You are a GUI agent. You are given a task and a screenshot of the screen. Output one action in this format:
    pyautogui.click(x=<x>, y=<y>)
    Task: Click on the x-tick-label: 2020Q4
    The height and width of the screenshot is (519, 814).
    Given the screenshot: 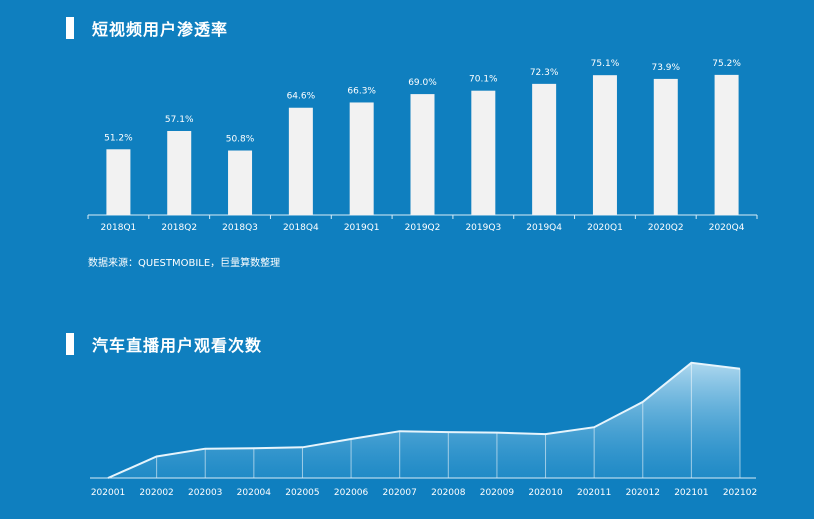 What is the action you would take?
    pyautogui.click(x=727, y=228)
    